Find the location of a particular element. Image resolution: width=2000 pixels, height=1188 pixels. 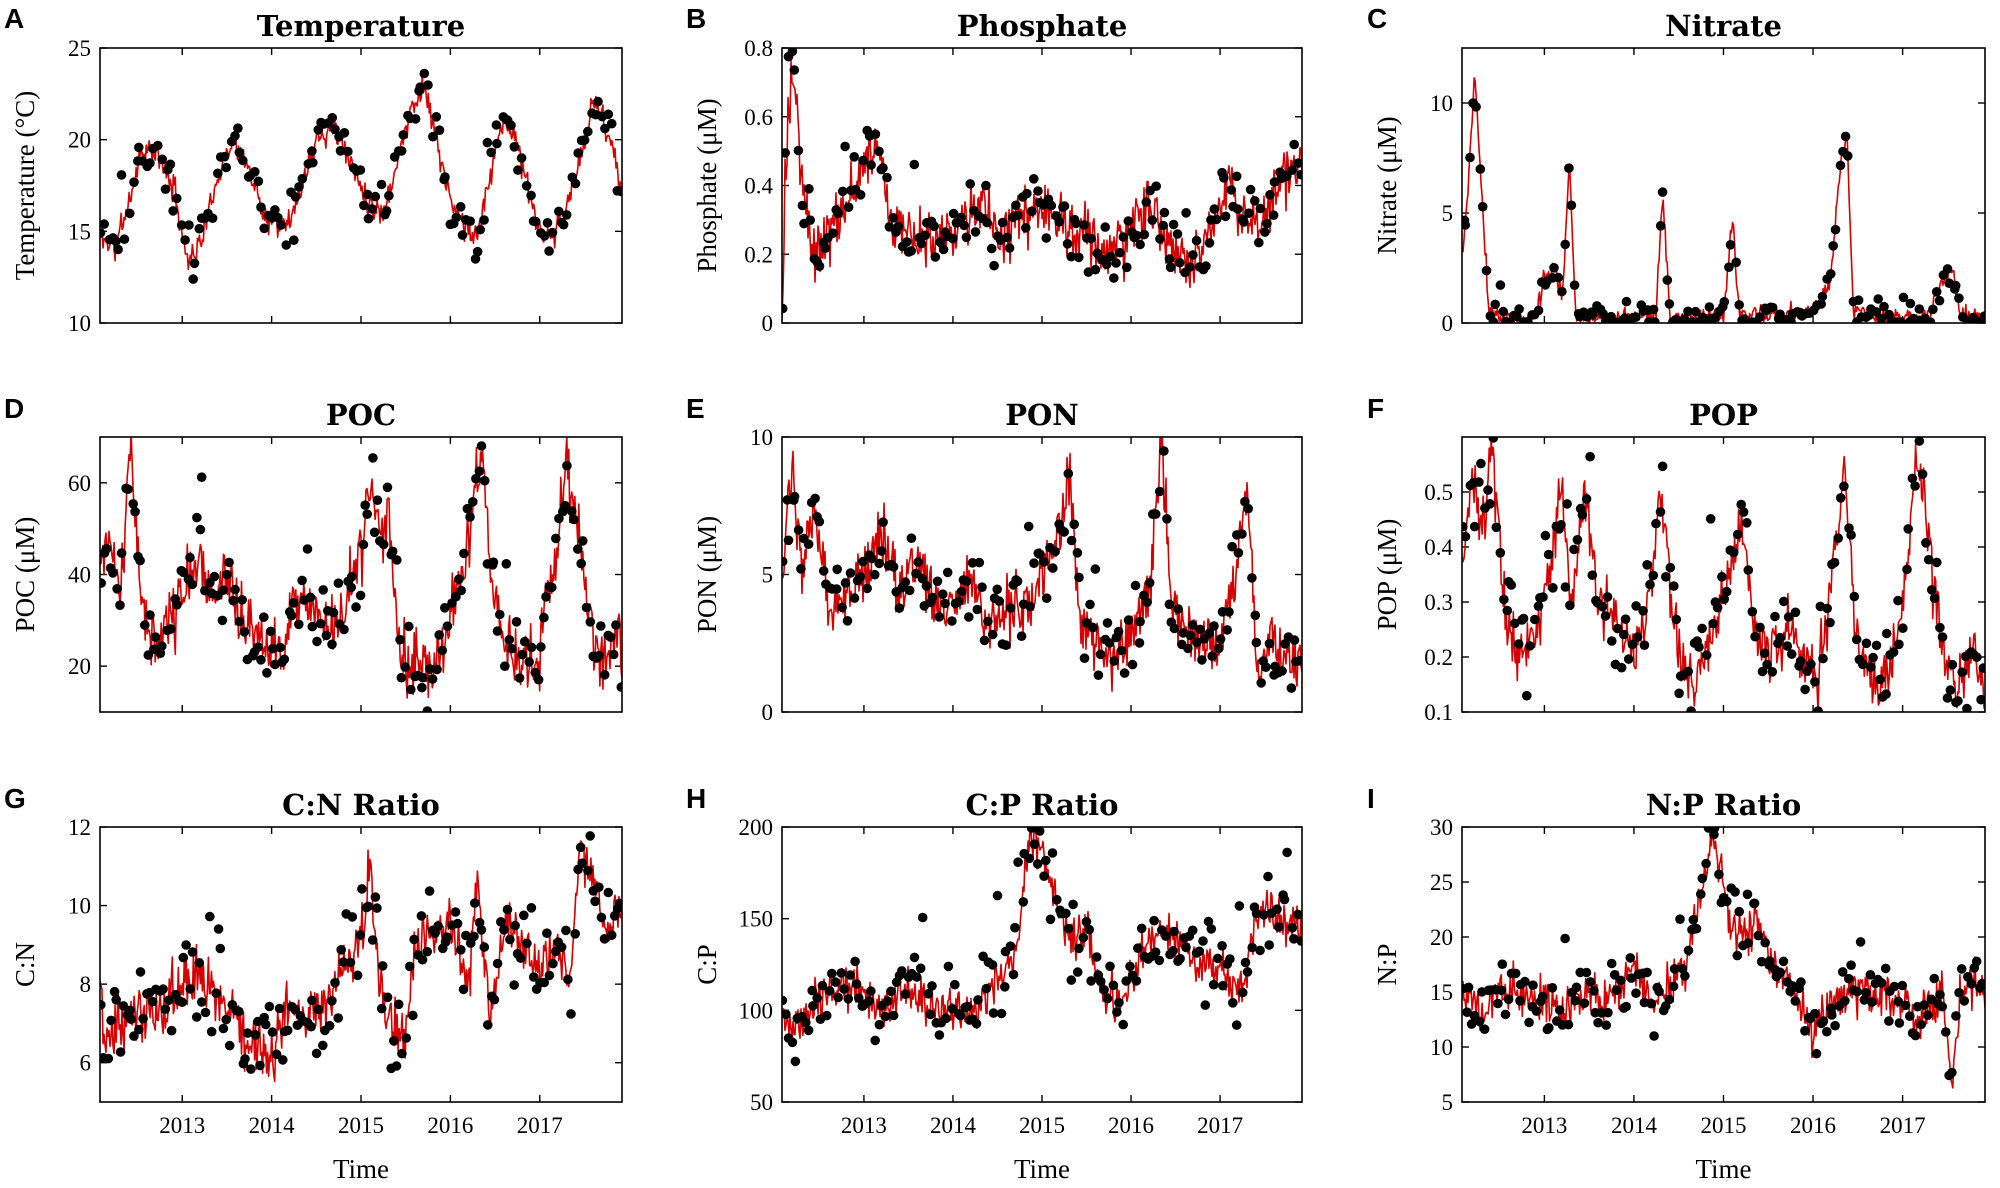

y-axis-label-c: Nitrate (μM) is located at coordinates (1387, 185).